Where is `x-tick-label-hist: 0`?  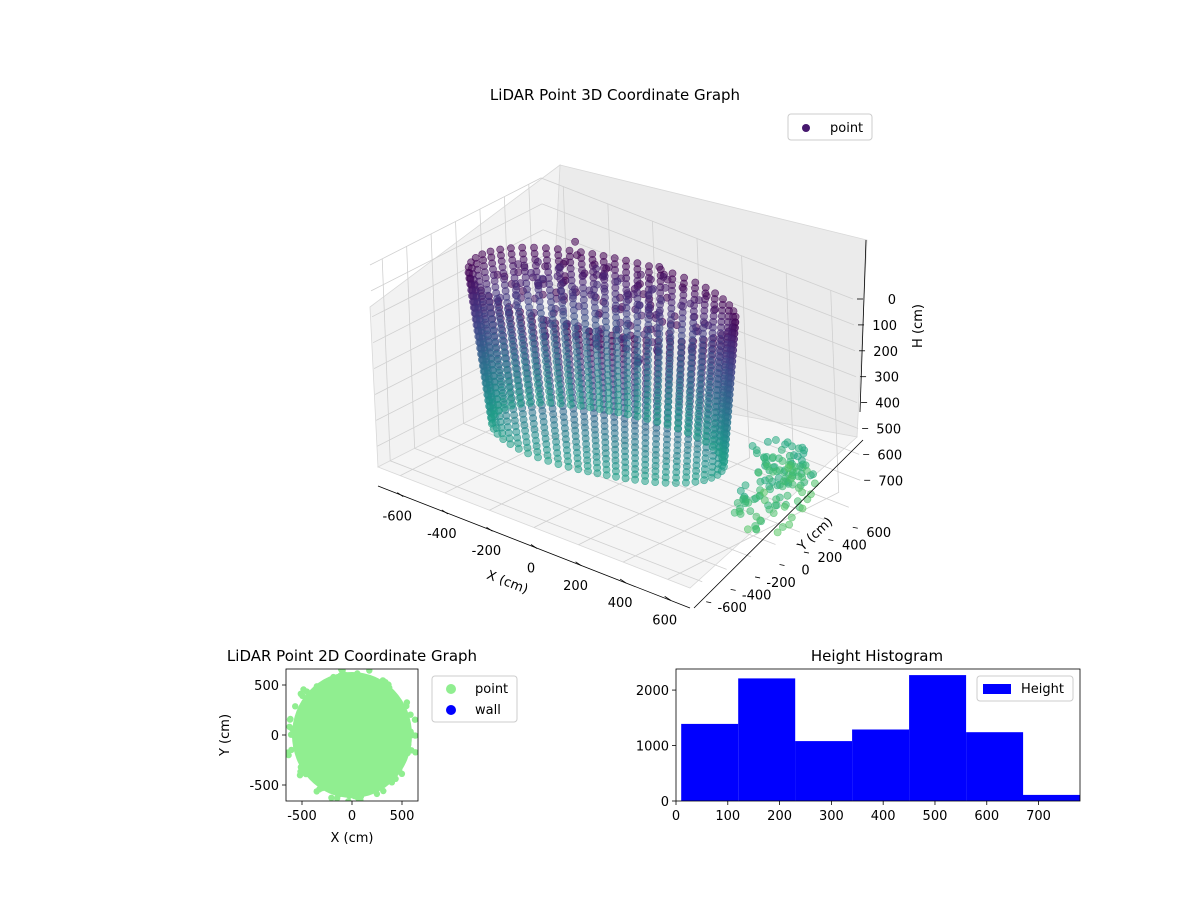 x-tick-label-hist: 0 is located at coordinates (676, 816).